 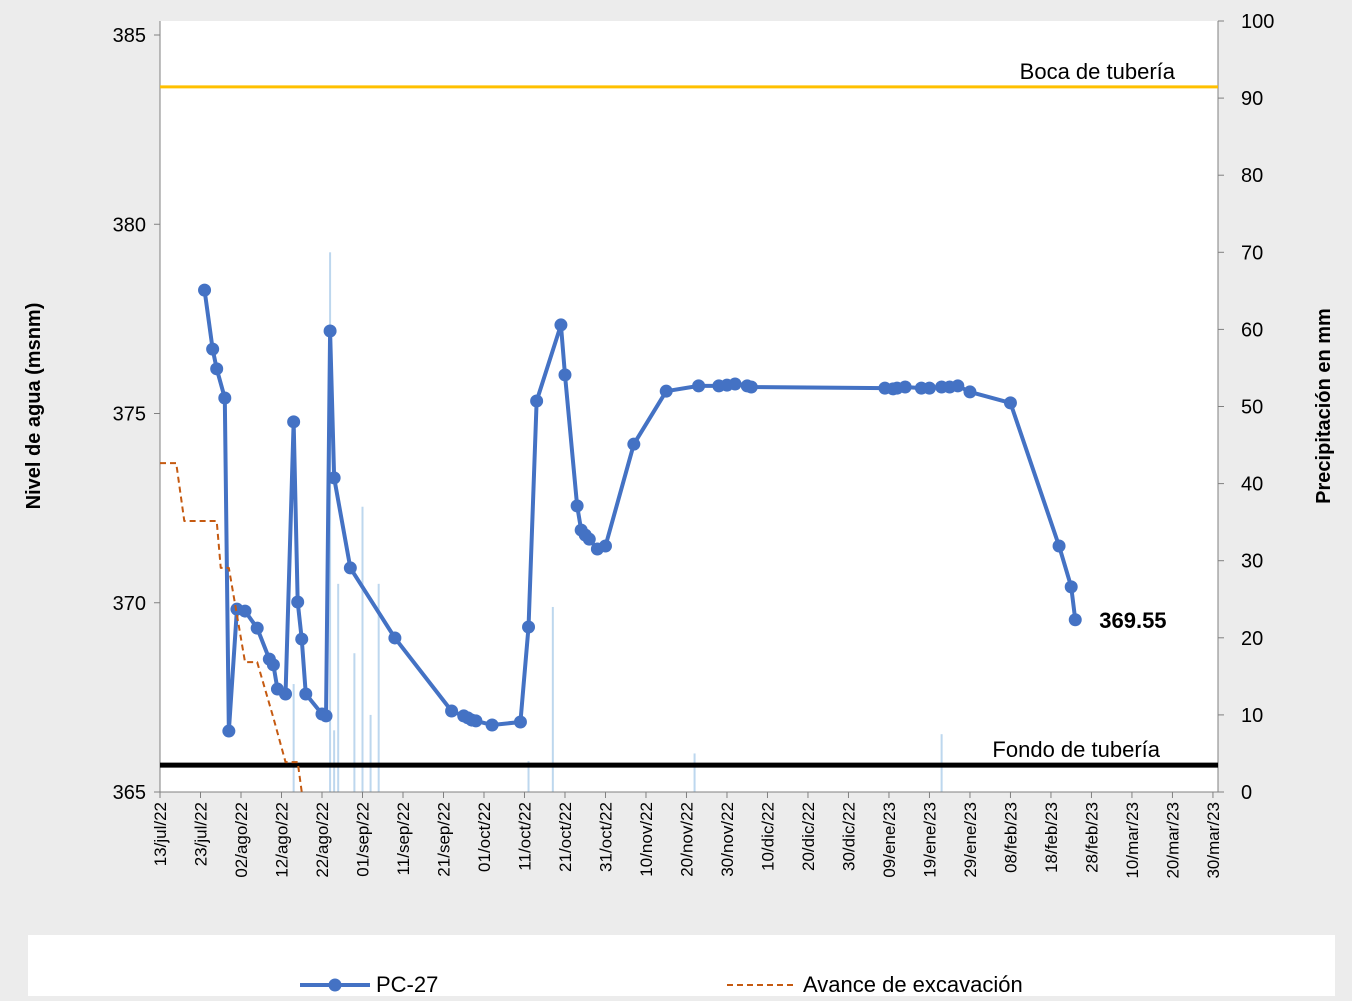 What do you see at coordinates (1051, 837) in the screenshot?
I see `x-tick-label: 18/feb/23` at bounding box center [1051, 837].